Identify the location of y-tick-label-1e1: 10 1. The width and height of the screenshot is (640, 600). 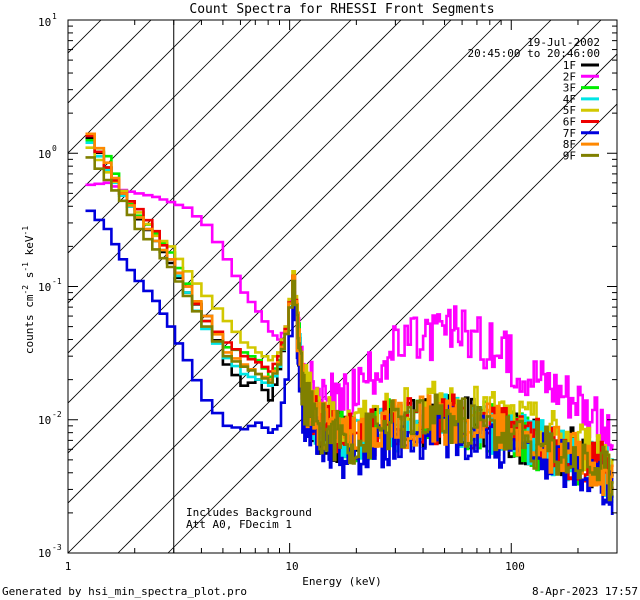
(47, 20).